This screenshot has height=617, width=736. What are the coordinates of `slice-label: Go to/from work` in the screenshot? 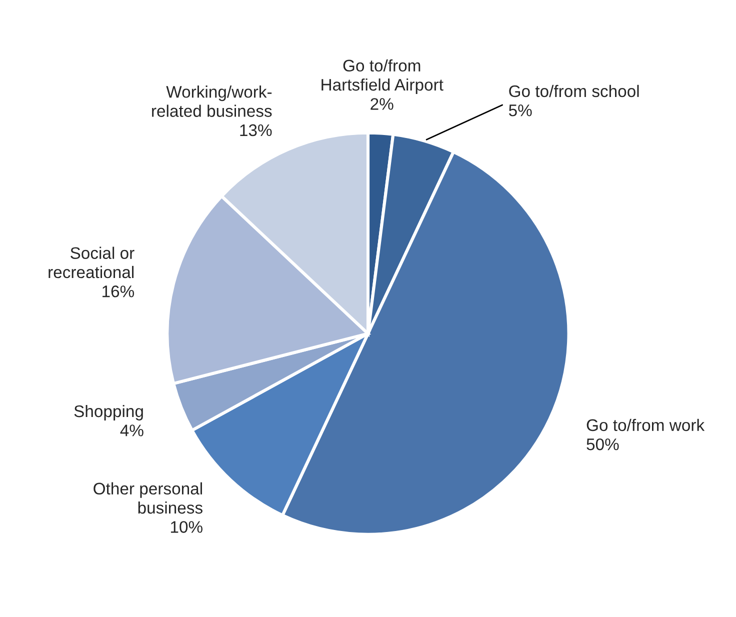 It's located at (645, 425).